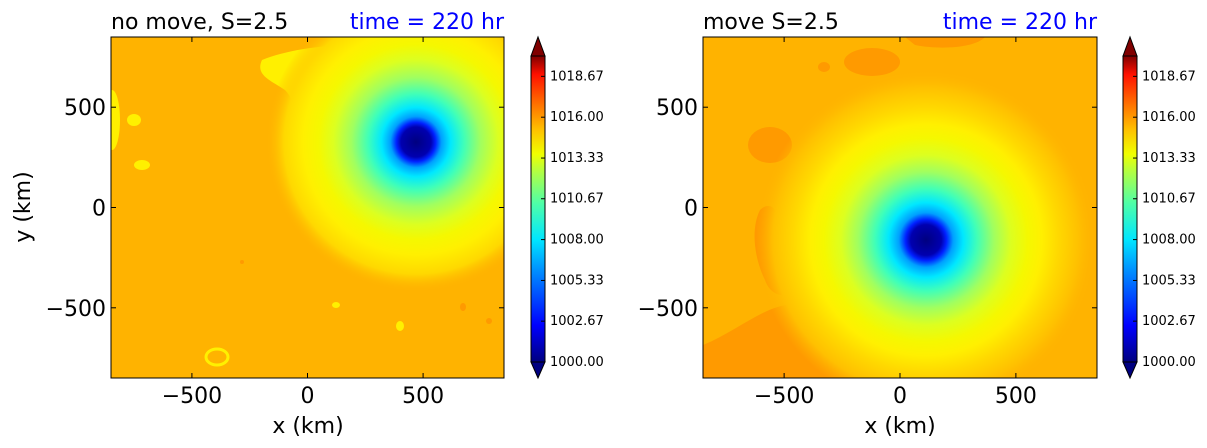 This screenshot has height=448, width=1207. Describe the element at coordinates (771, 22) in the screenshot. I see `panel-title-right: move S=2.5` at that location.